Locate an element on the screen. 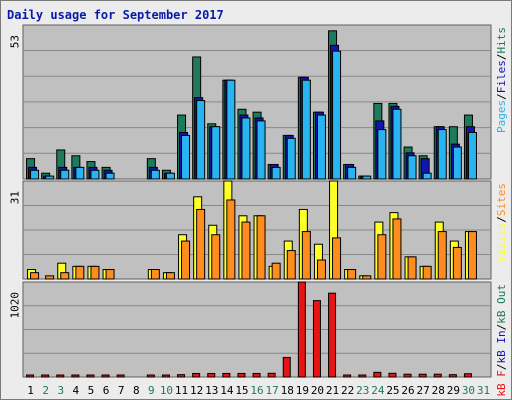 This screenshot has height=400, width=512. x-tick-label: 29 is located at coordinates (453, 390).